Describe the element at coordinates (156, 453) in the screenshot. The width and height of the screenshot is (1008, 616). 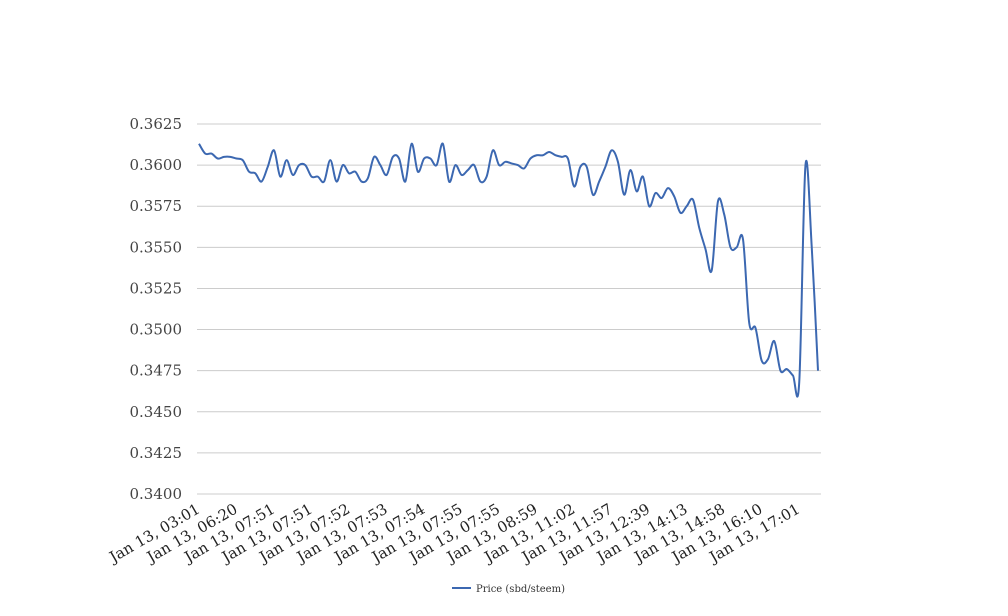
I see `y-tick-label: 0.3425` at that location.